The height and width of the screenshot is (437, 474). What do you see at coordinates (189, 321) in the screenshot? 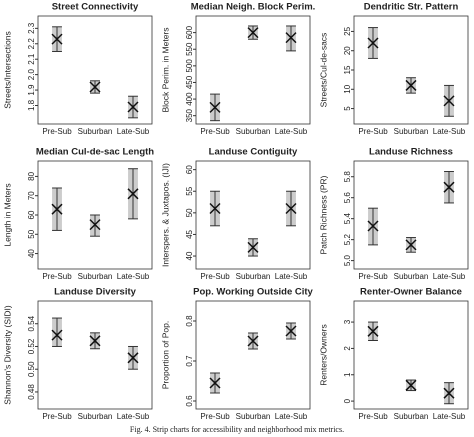
I see `y-tick-label: 0.8` at bounding box center [189, 321].